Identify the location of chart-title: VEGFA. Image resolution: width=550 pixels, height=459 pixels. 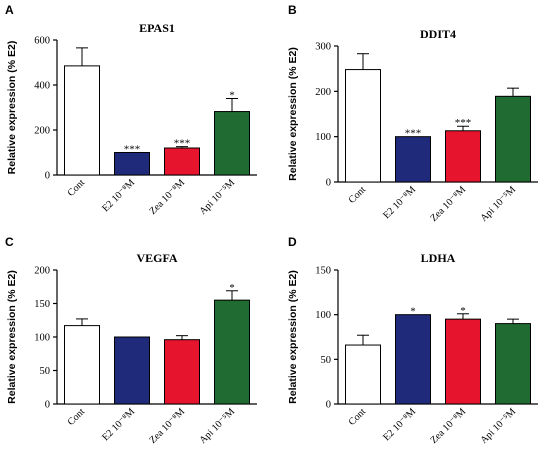
(156, 258).